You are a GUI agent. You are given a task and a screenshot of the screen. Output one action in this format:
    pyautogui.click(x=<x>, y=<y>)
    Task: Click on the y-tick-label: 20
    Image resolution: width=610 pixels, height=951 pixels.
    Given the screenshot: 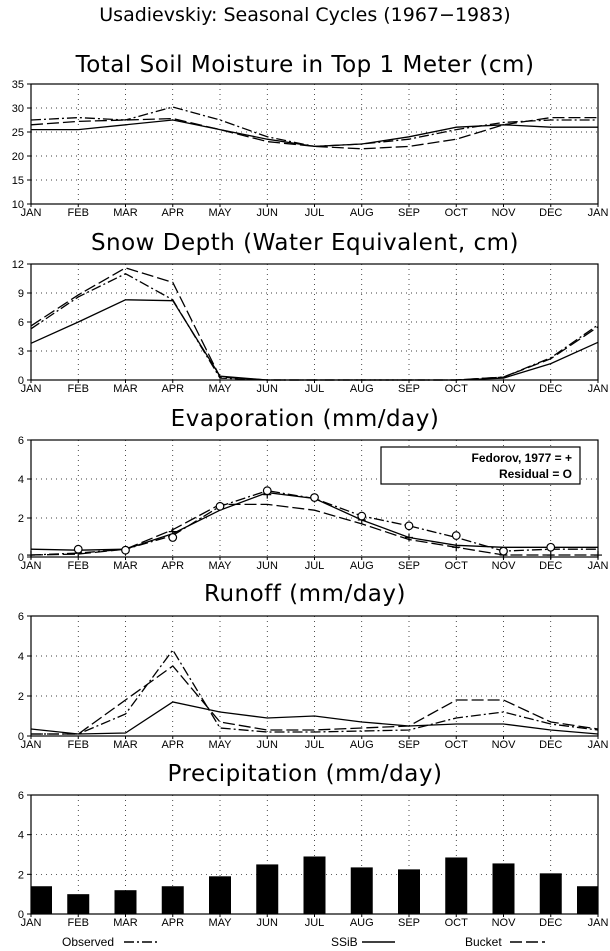 What is the action you would take?
    pyautogui.click(x=18, y=157)
    